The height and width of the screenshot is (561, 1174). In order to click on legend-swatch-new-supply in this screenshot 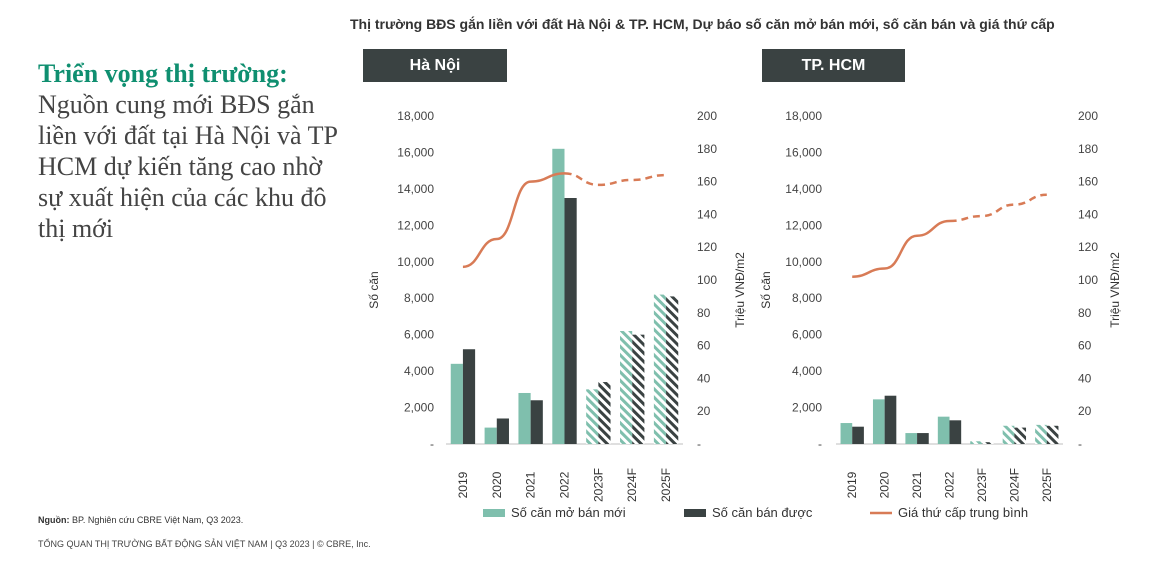, I will do `click(494, 513)`.